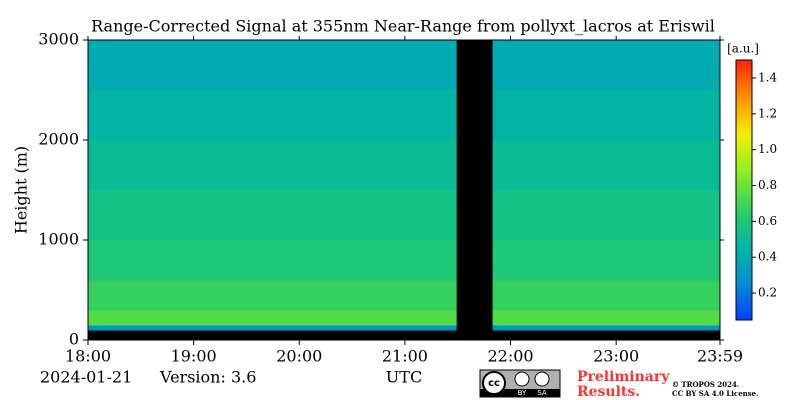 This screenshot has width=800, height=400. What do you see at coordinates (74, 339) in the screenshot?
I see `y-tick-label: 0` at bounding box center [74, 339].